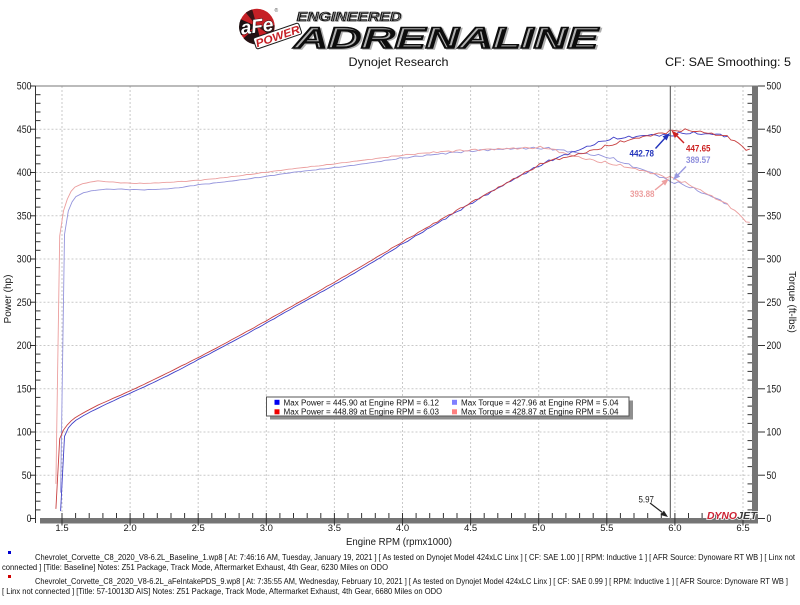 This screenshot has height=605, width=800. Describe the element at coordinates (61, 528) in the screenshot. I see `svg-text: 1.5` at that location.